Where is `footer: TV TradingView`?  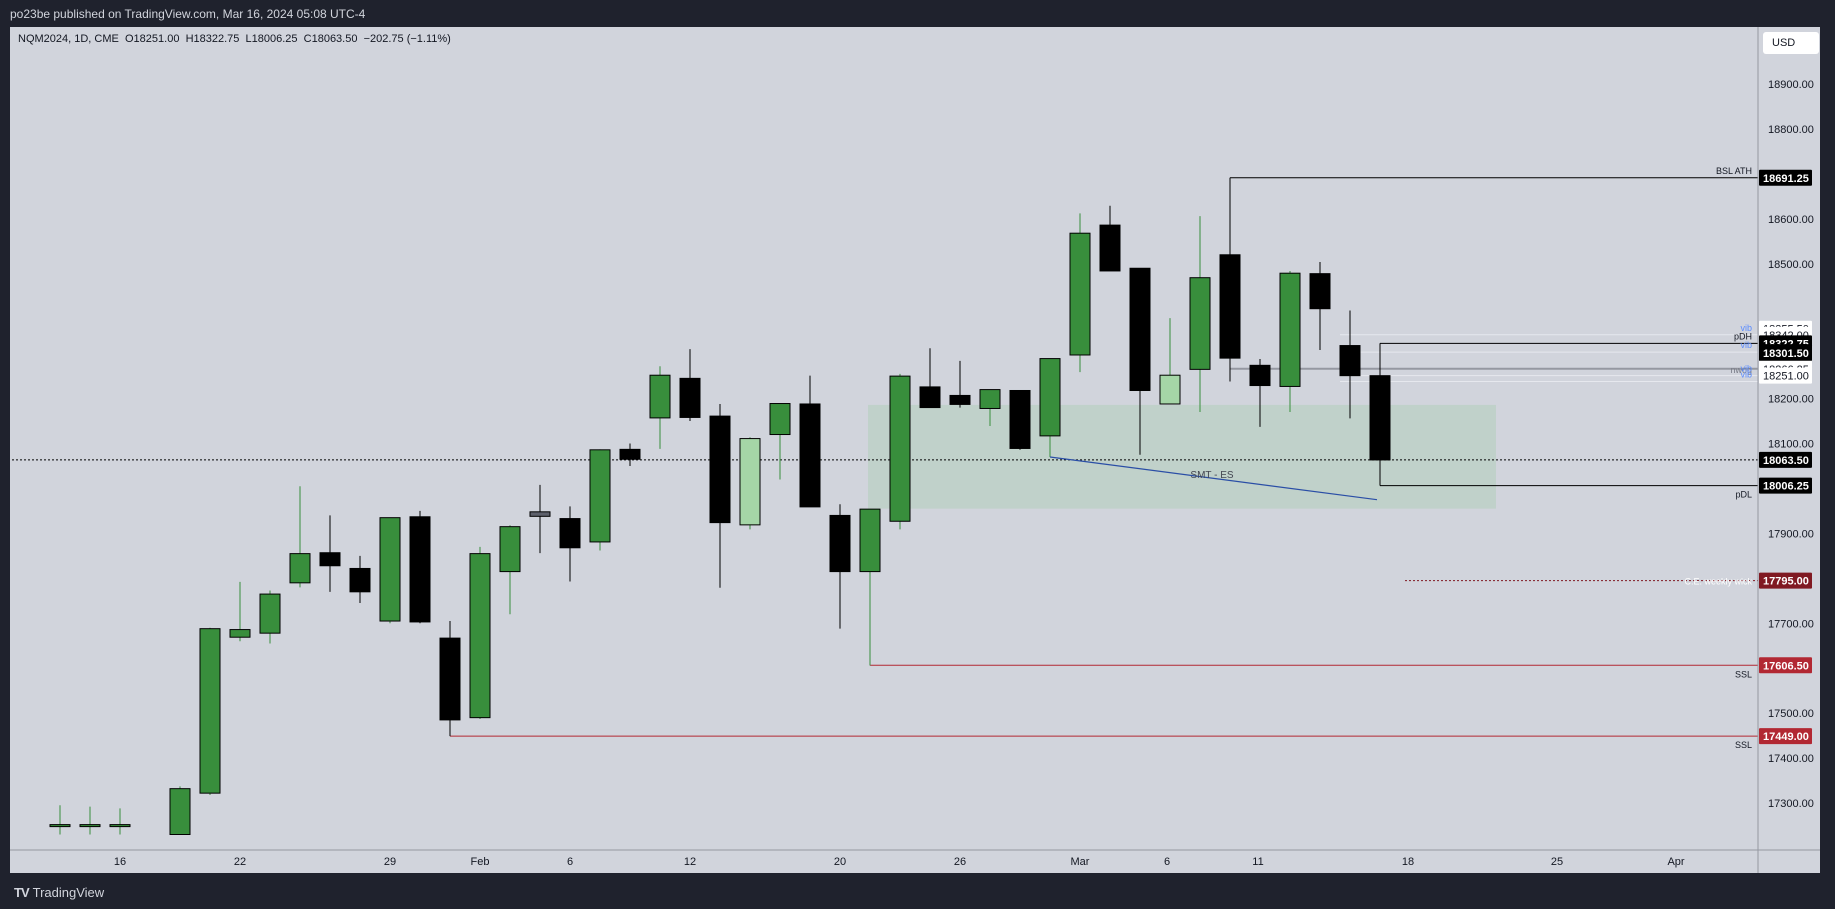
footer: TV TradingView is located at coordinates (59, 892).